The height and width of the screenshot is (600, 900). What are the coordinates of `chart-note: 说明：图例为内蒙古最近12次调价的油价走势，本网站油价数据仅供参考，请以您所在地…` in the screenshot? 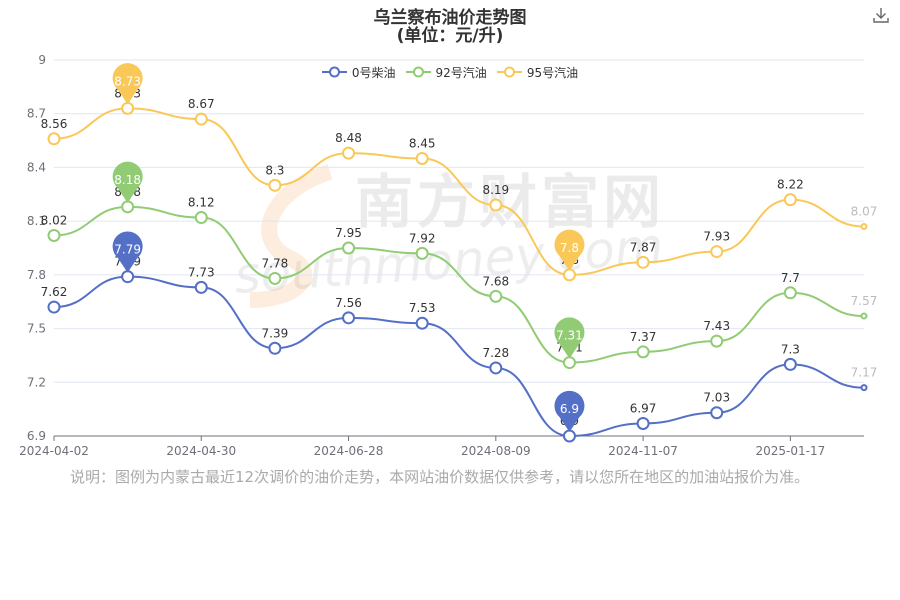 It's located at (440, 477).